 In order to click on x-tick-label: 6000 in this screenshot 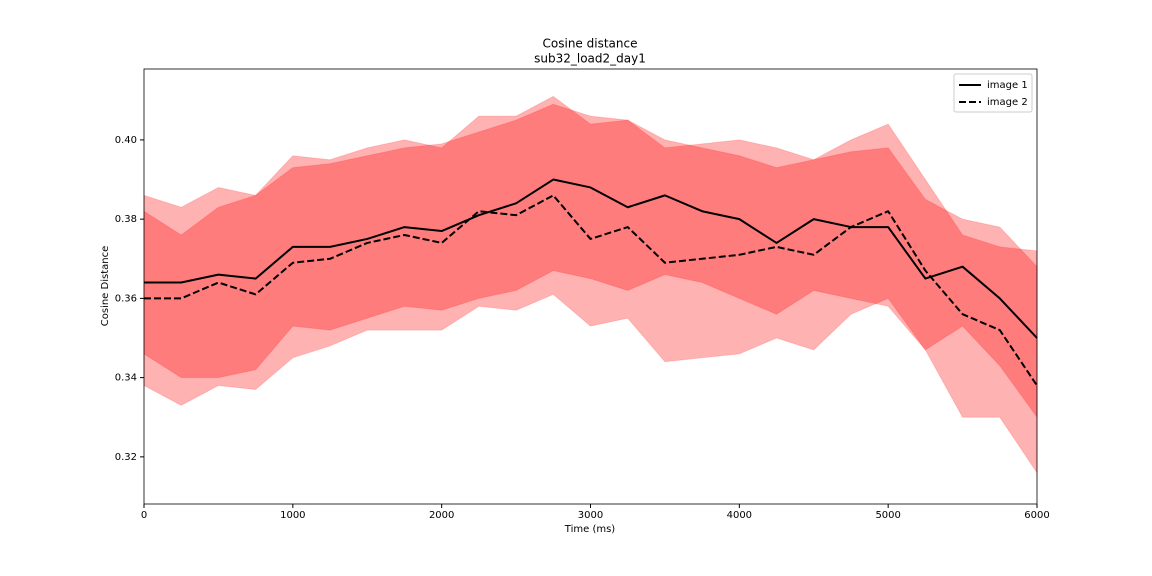, I will do `click(1036, 515)`.